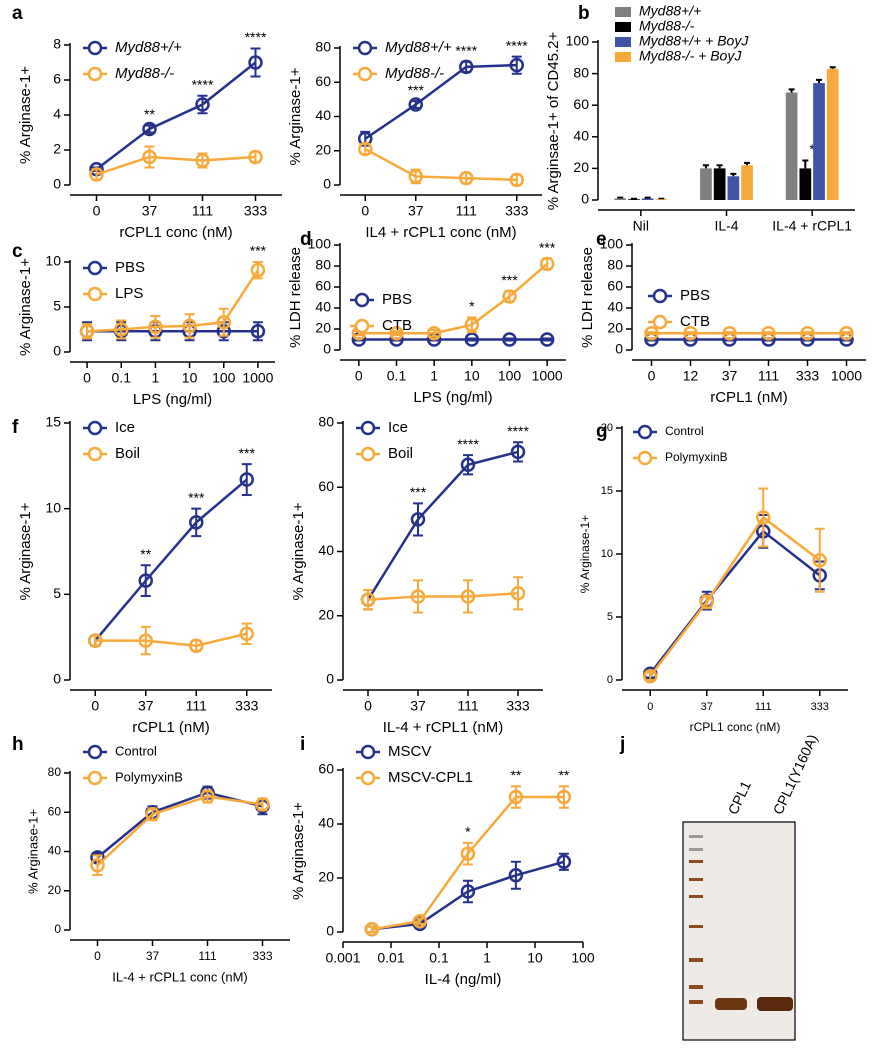 The height and width of the screenshot is (1055, 882). Describe the element at coordinates (691, 376) in the screenshot. I see `x-tick-label: 12` at that location.